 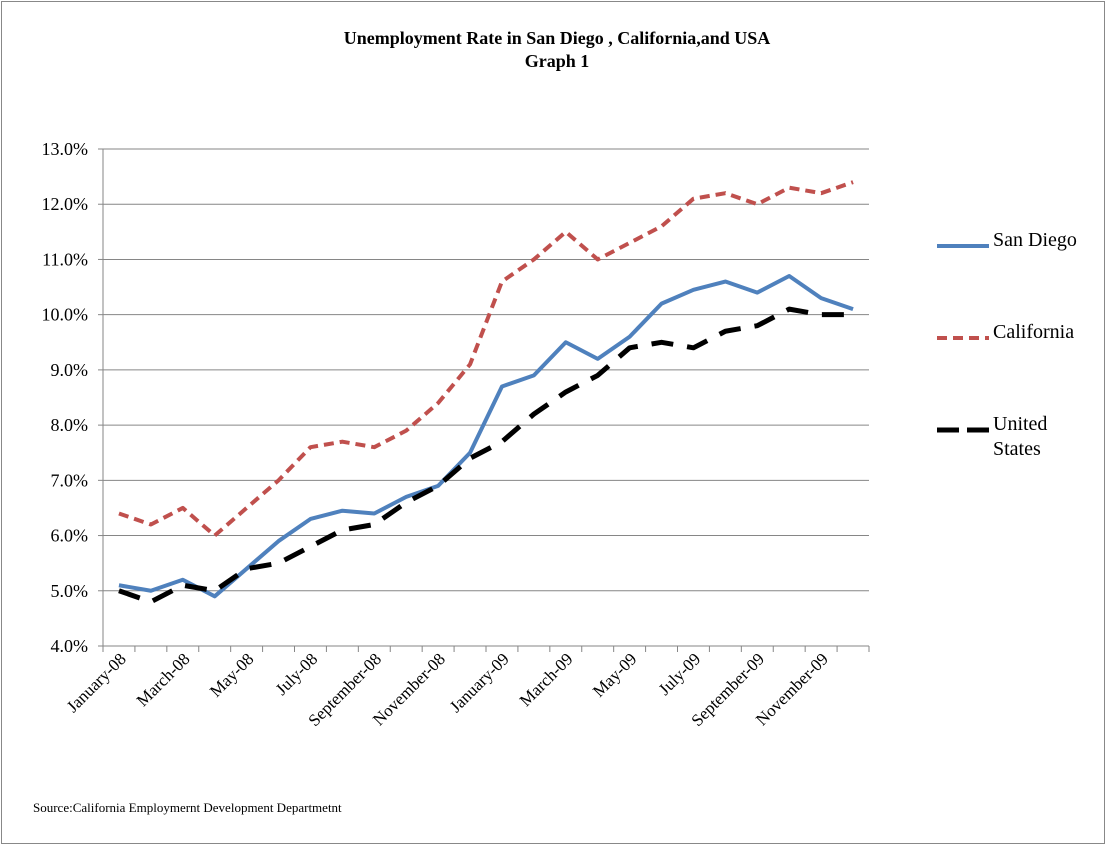 I want to click on y-tick-label: 8.0%, so click(x=70, y=425).